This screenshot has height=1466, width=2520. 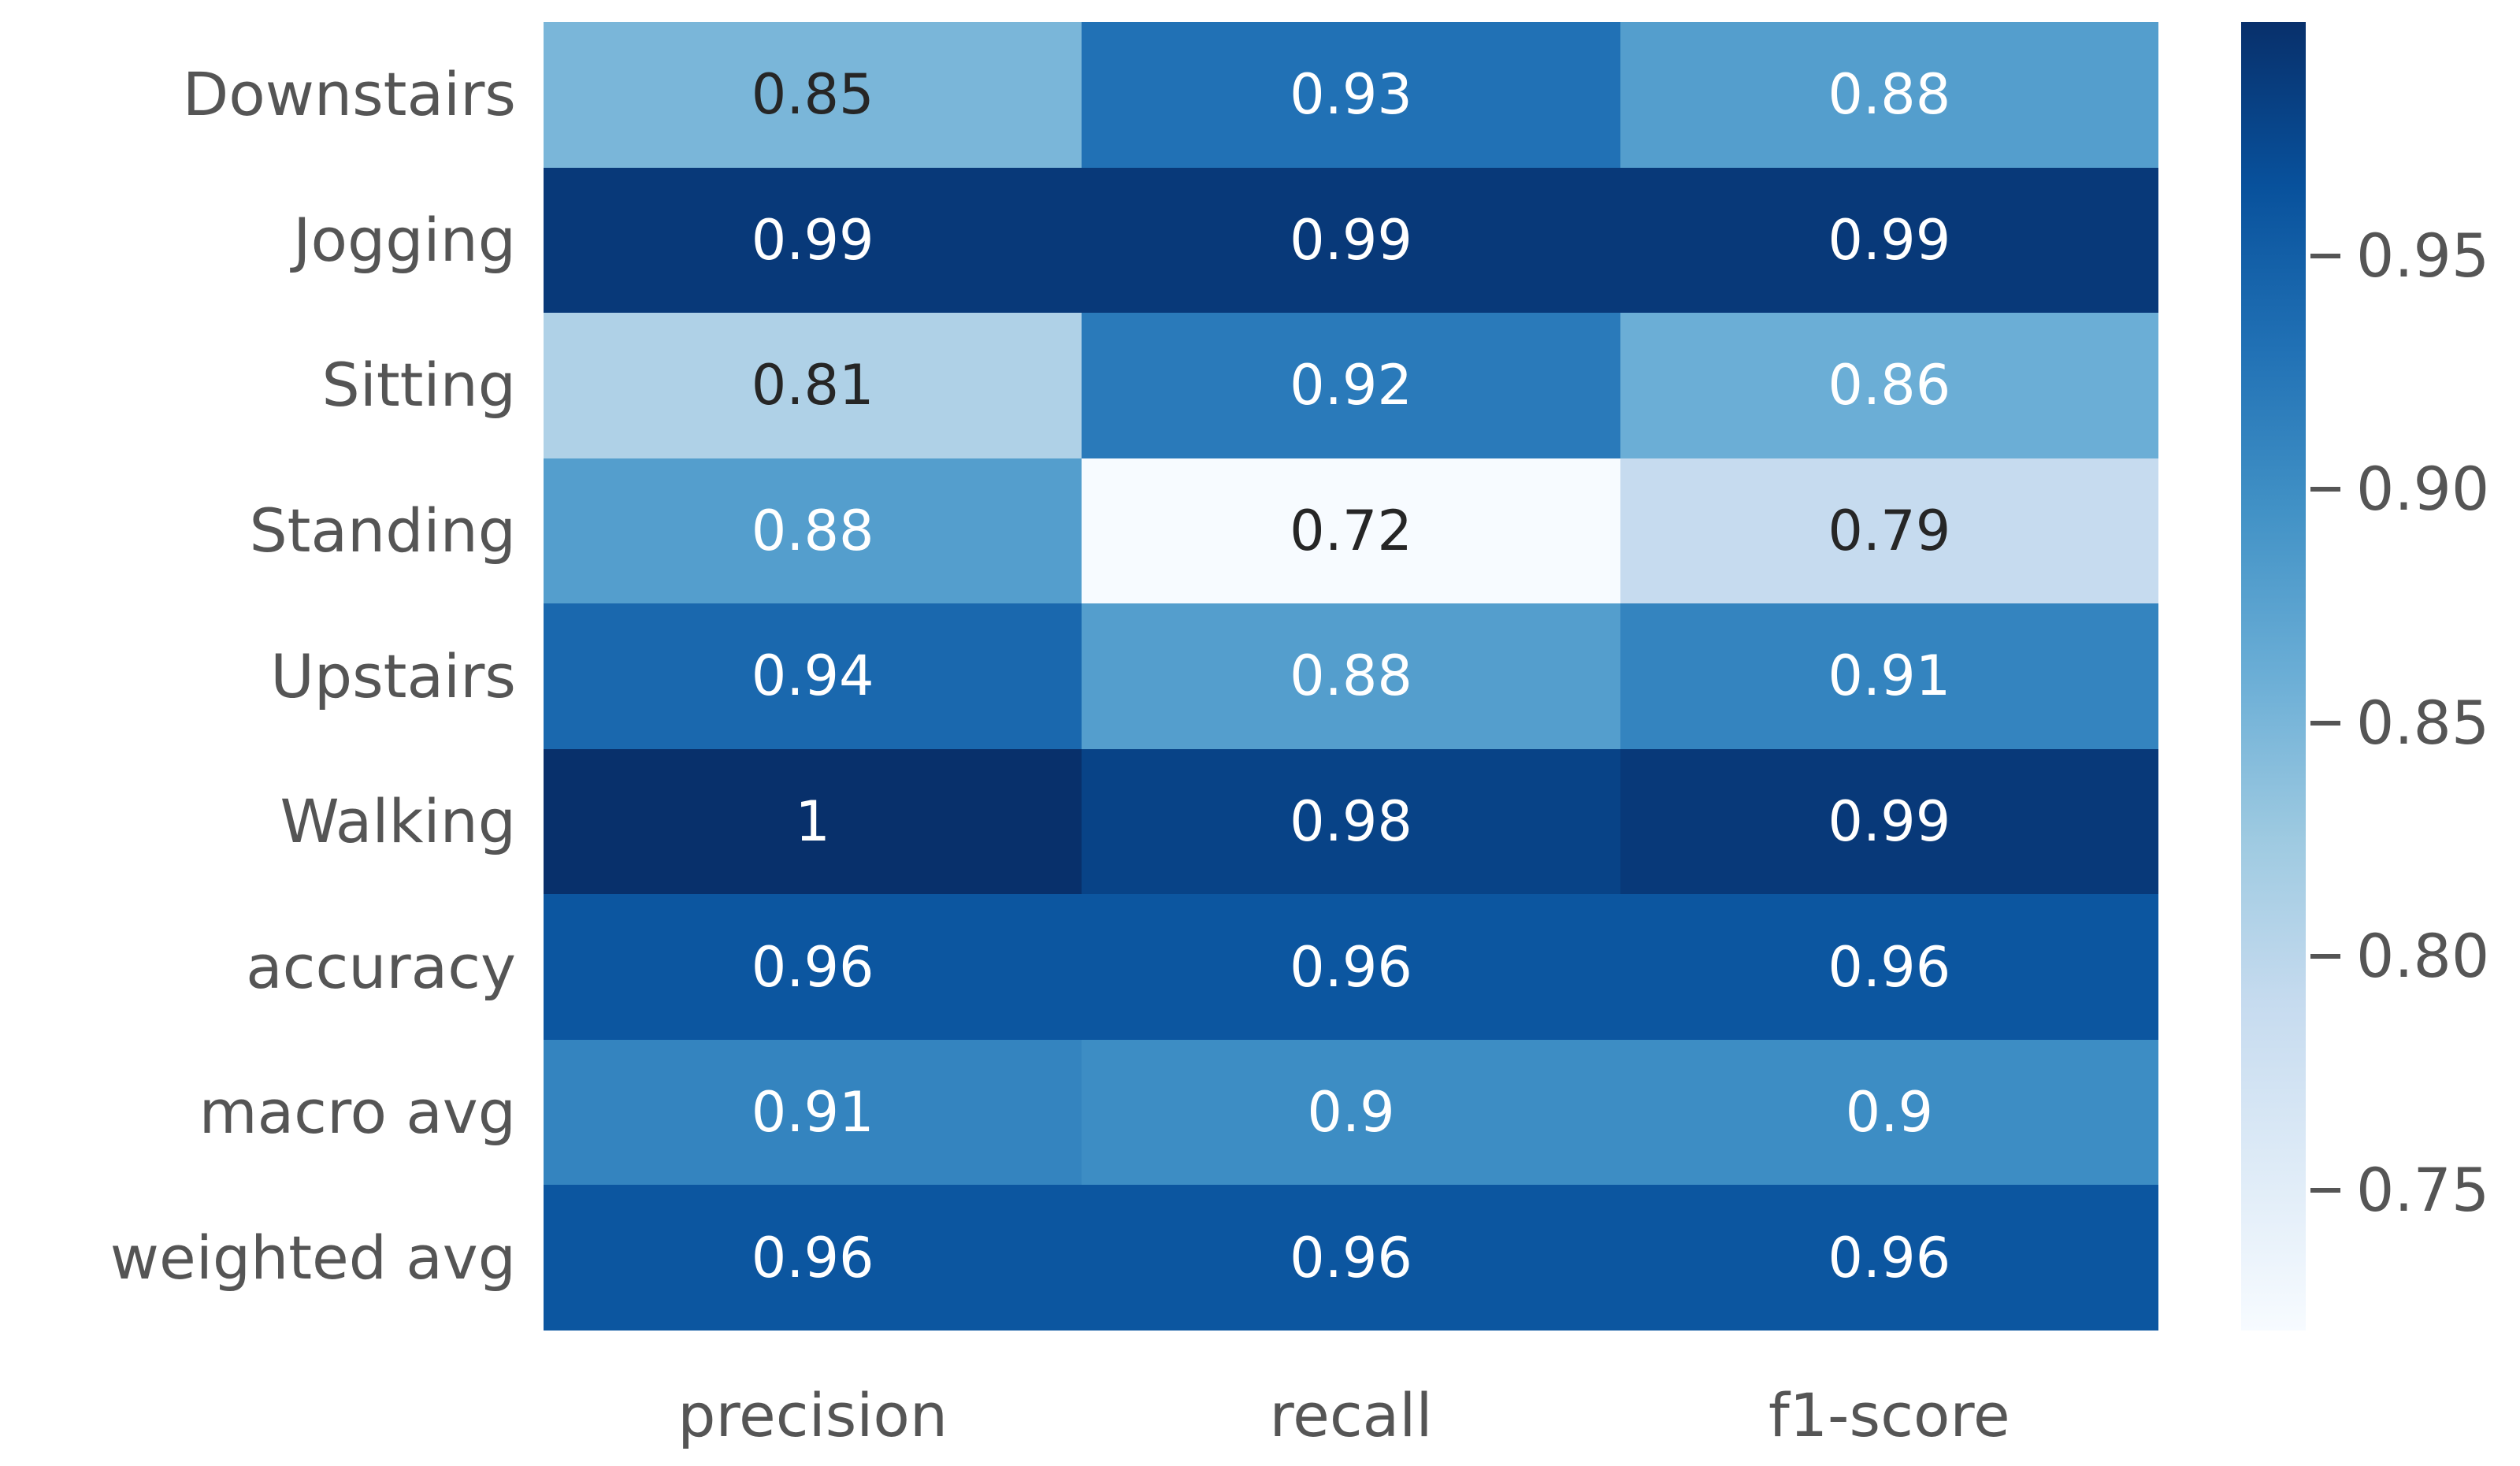 What do you see at coordinates (2423, 255) in the screenshot?
I see `colorbar-tick-label: 0.95` at bounding box center [2423, 255].